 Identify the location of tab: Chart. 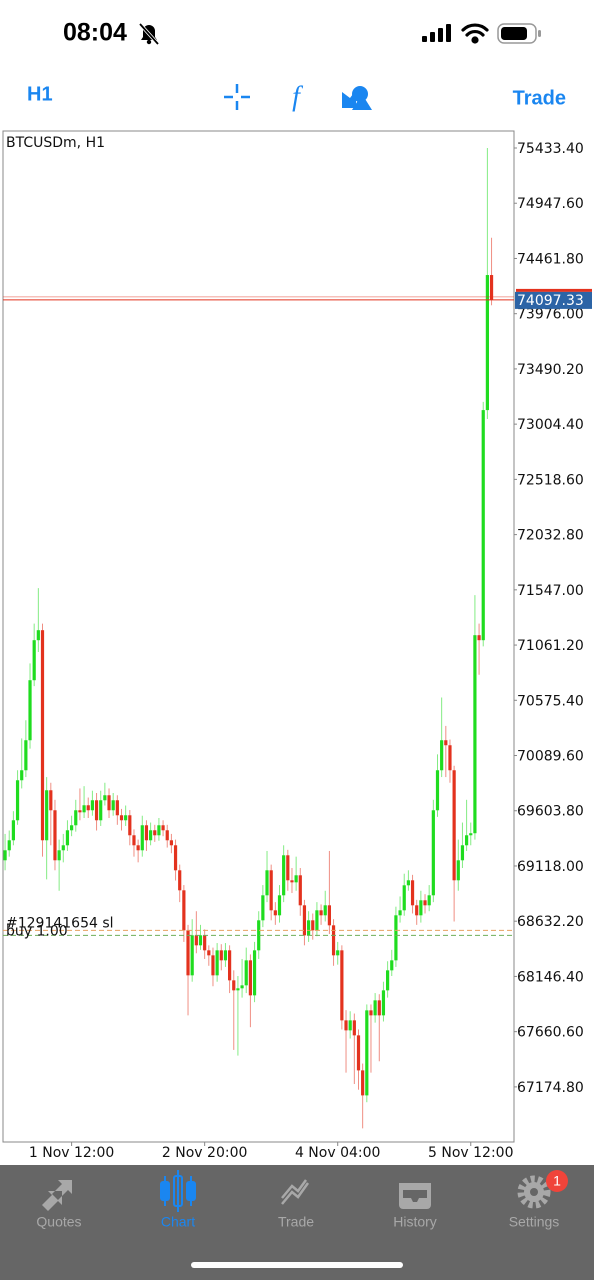
(178, 1200).